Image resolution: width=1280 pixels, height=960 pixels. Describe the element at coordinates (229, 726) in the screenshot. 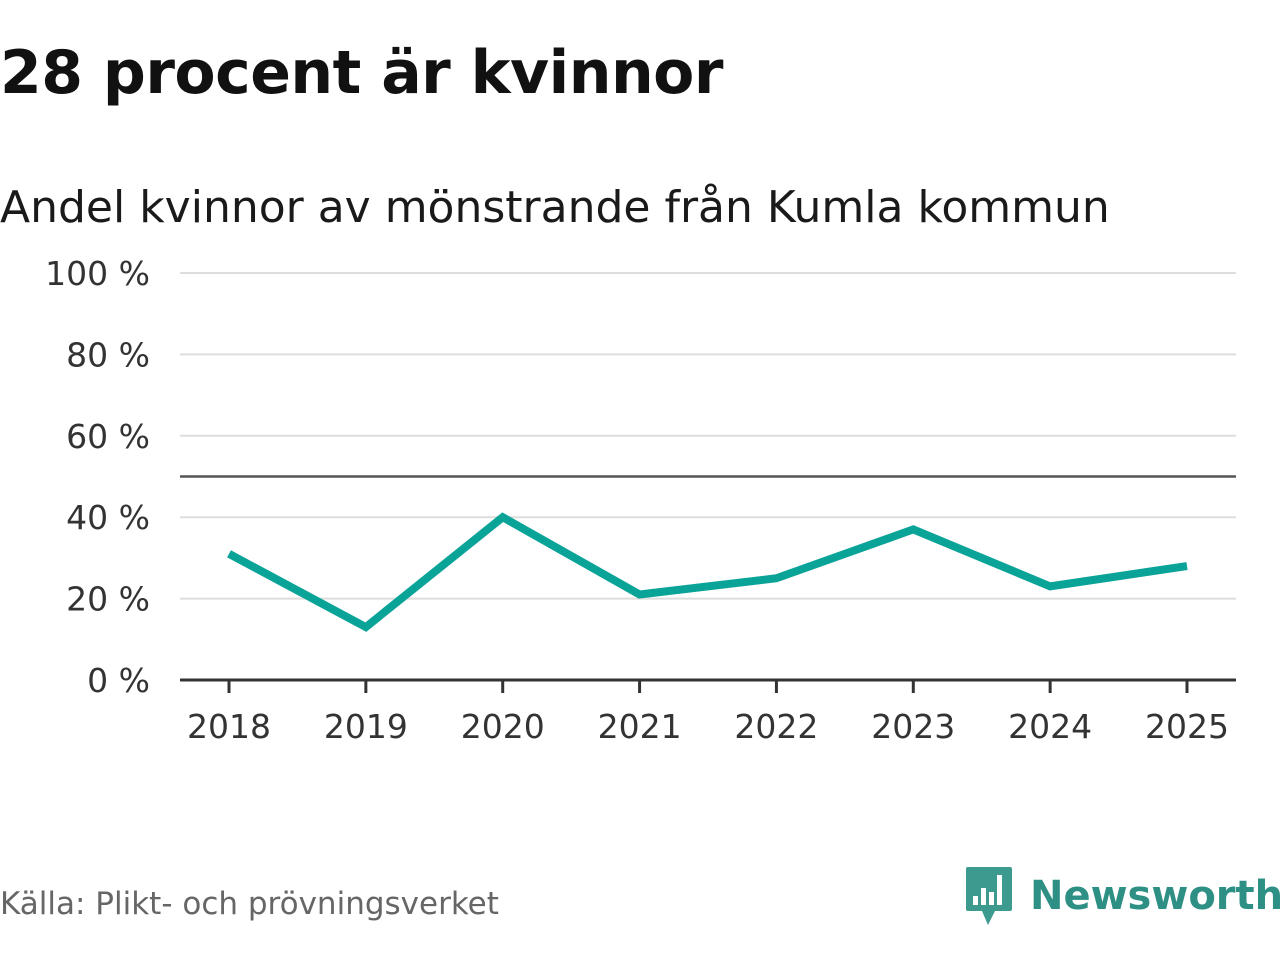

I see `x-tick-label: 2018` at that location.